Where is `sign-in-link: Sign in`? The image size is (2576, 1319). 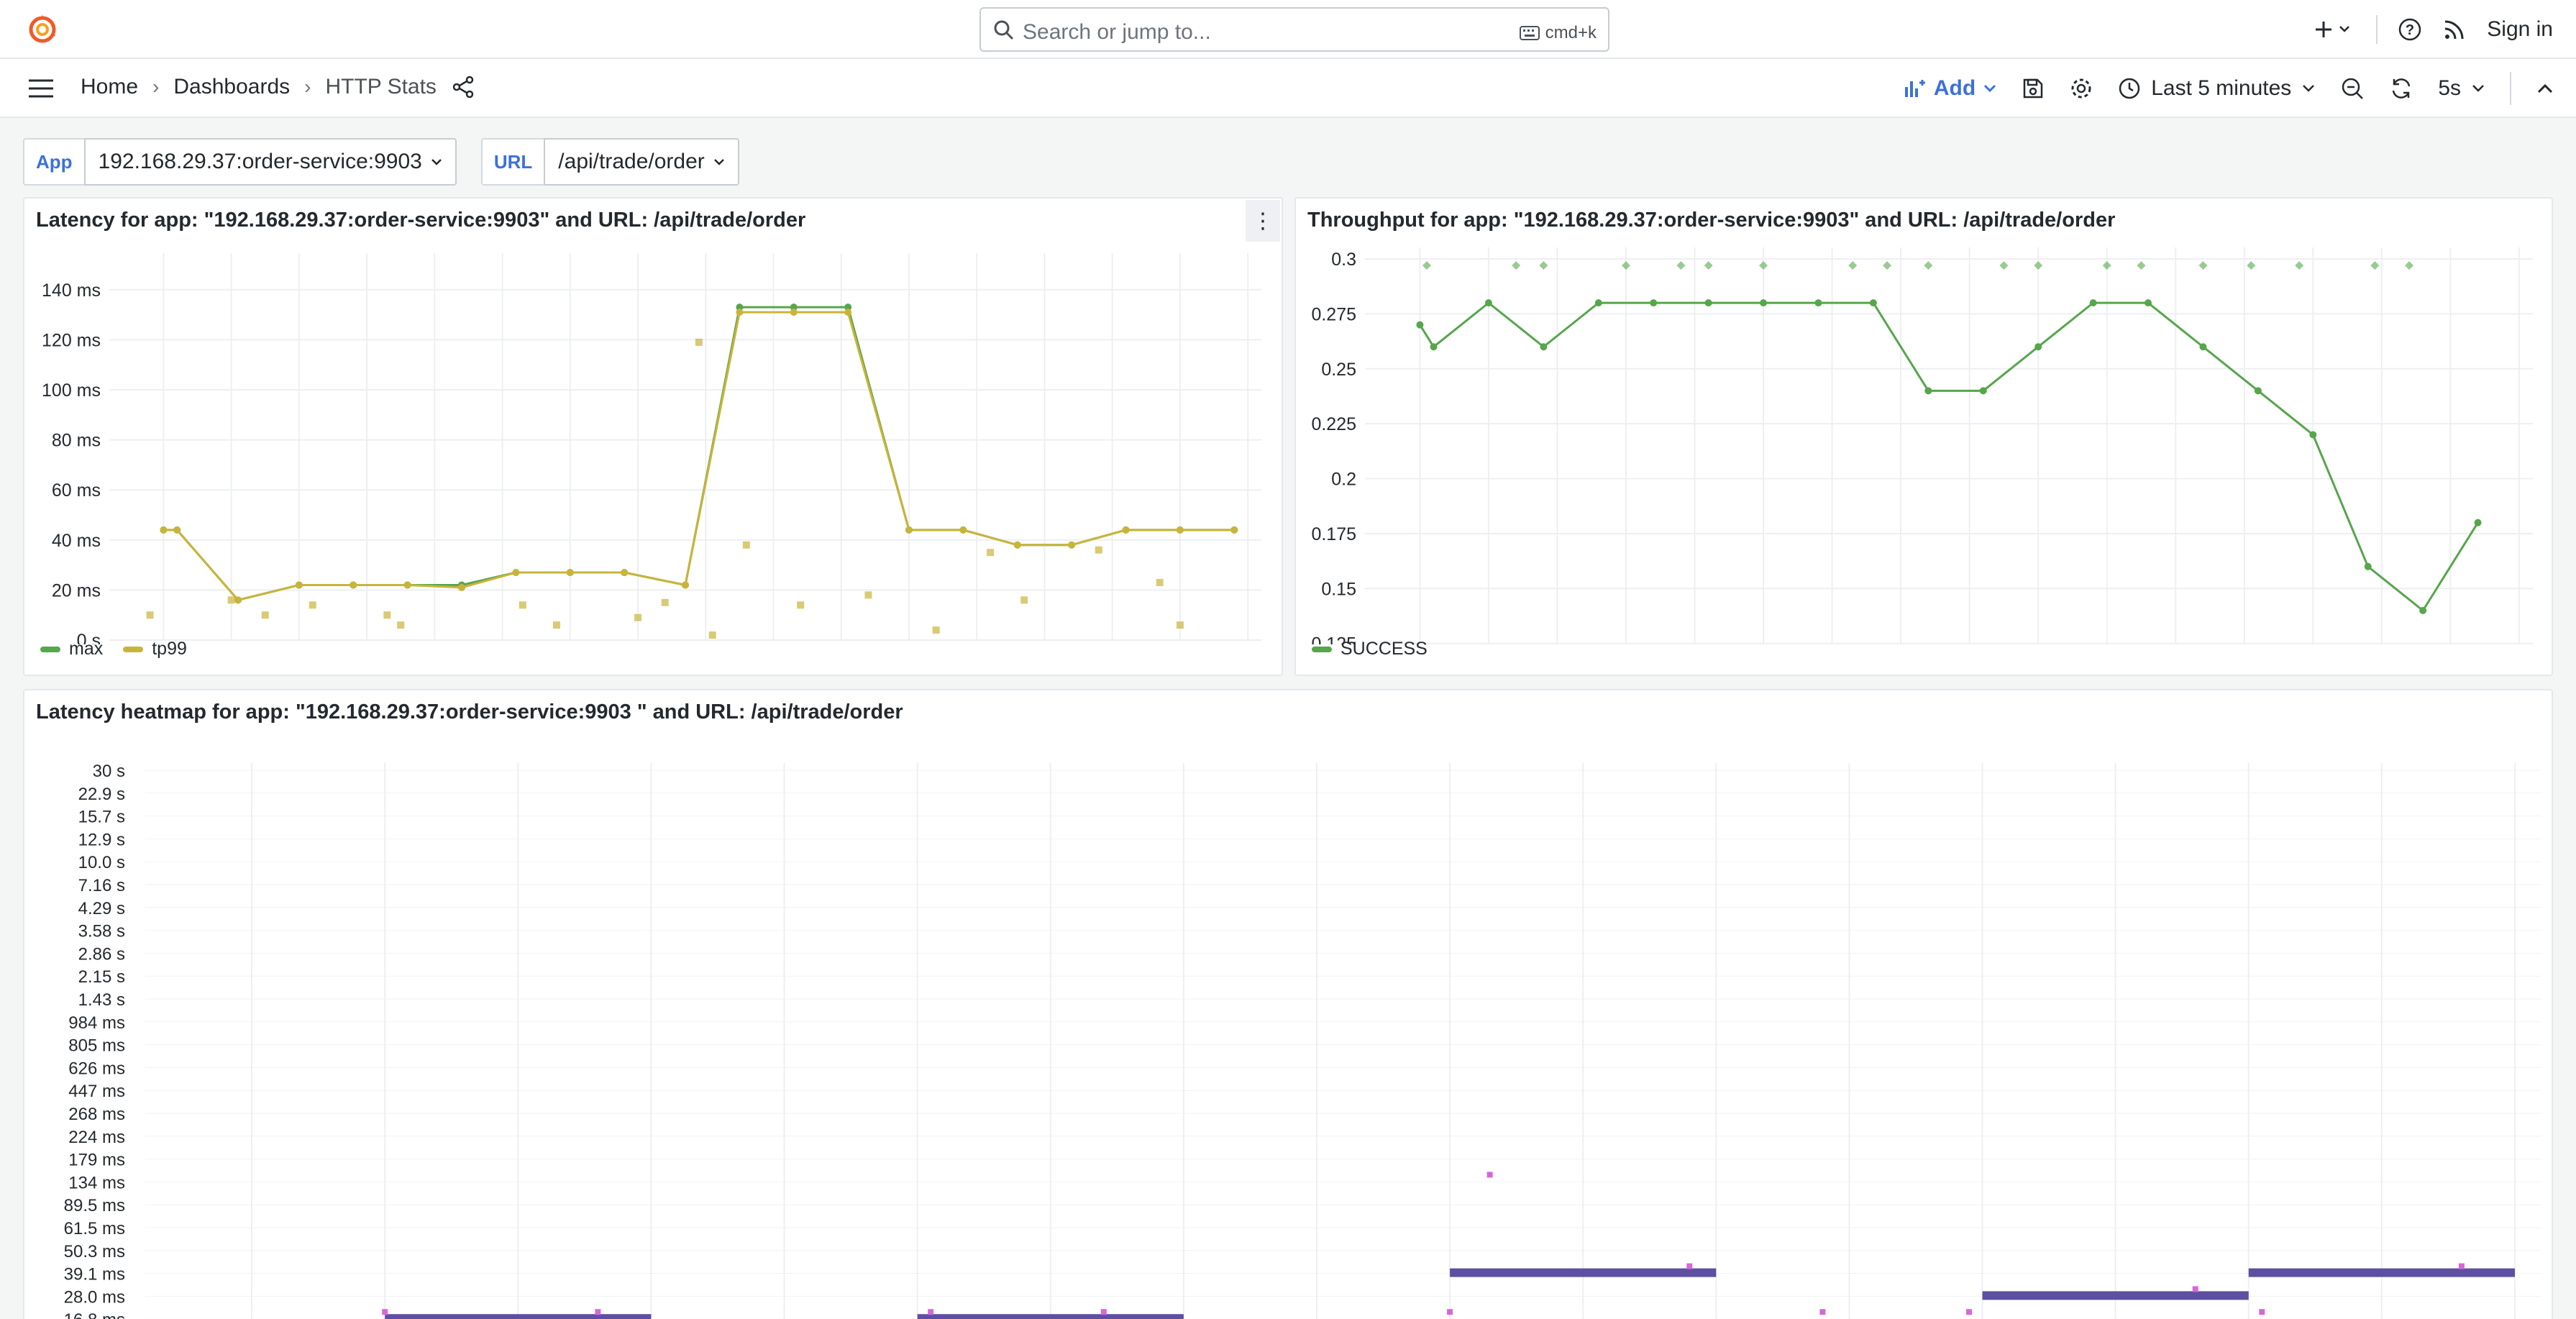
sign-in-link: Sign in is located at coordinates (2520, 29).